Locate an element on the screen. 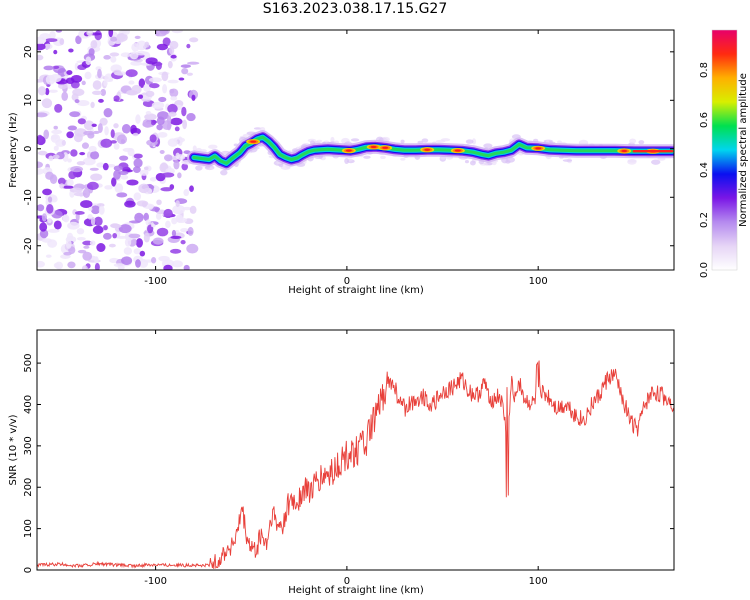 This screenshot has width=750, height=600. snr-x-tick-label: -100 is located at coordinates (155, 581).